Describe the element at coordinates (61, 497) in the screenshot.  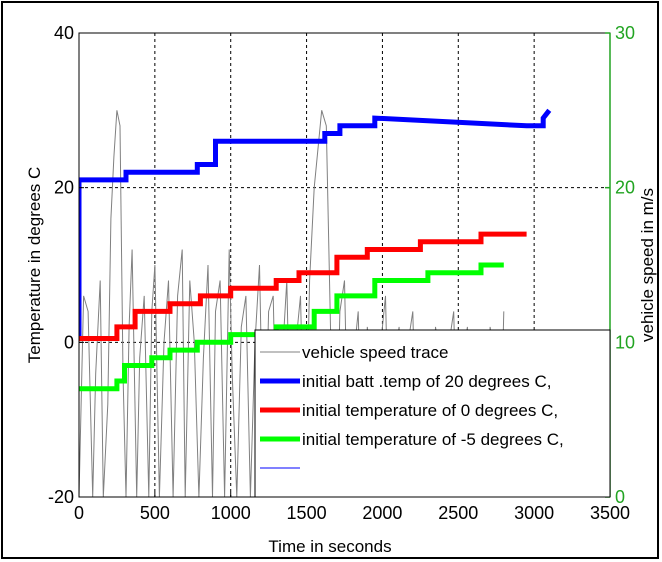
I see `y-tick-label-left: -20` at that location.